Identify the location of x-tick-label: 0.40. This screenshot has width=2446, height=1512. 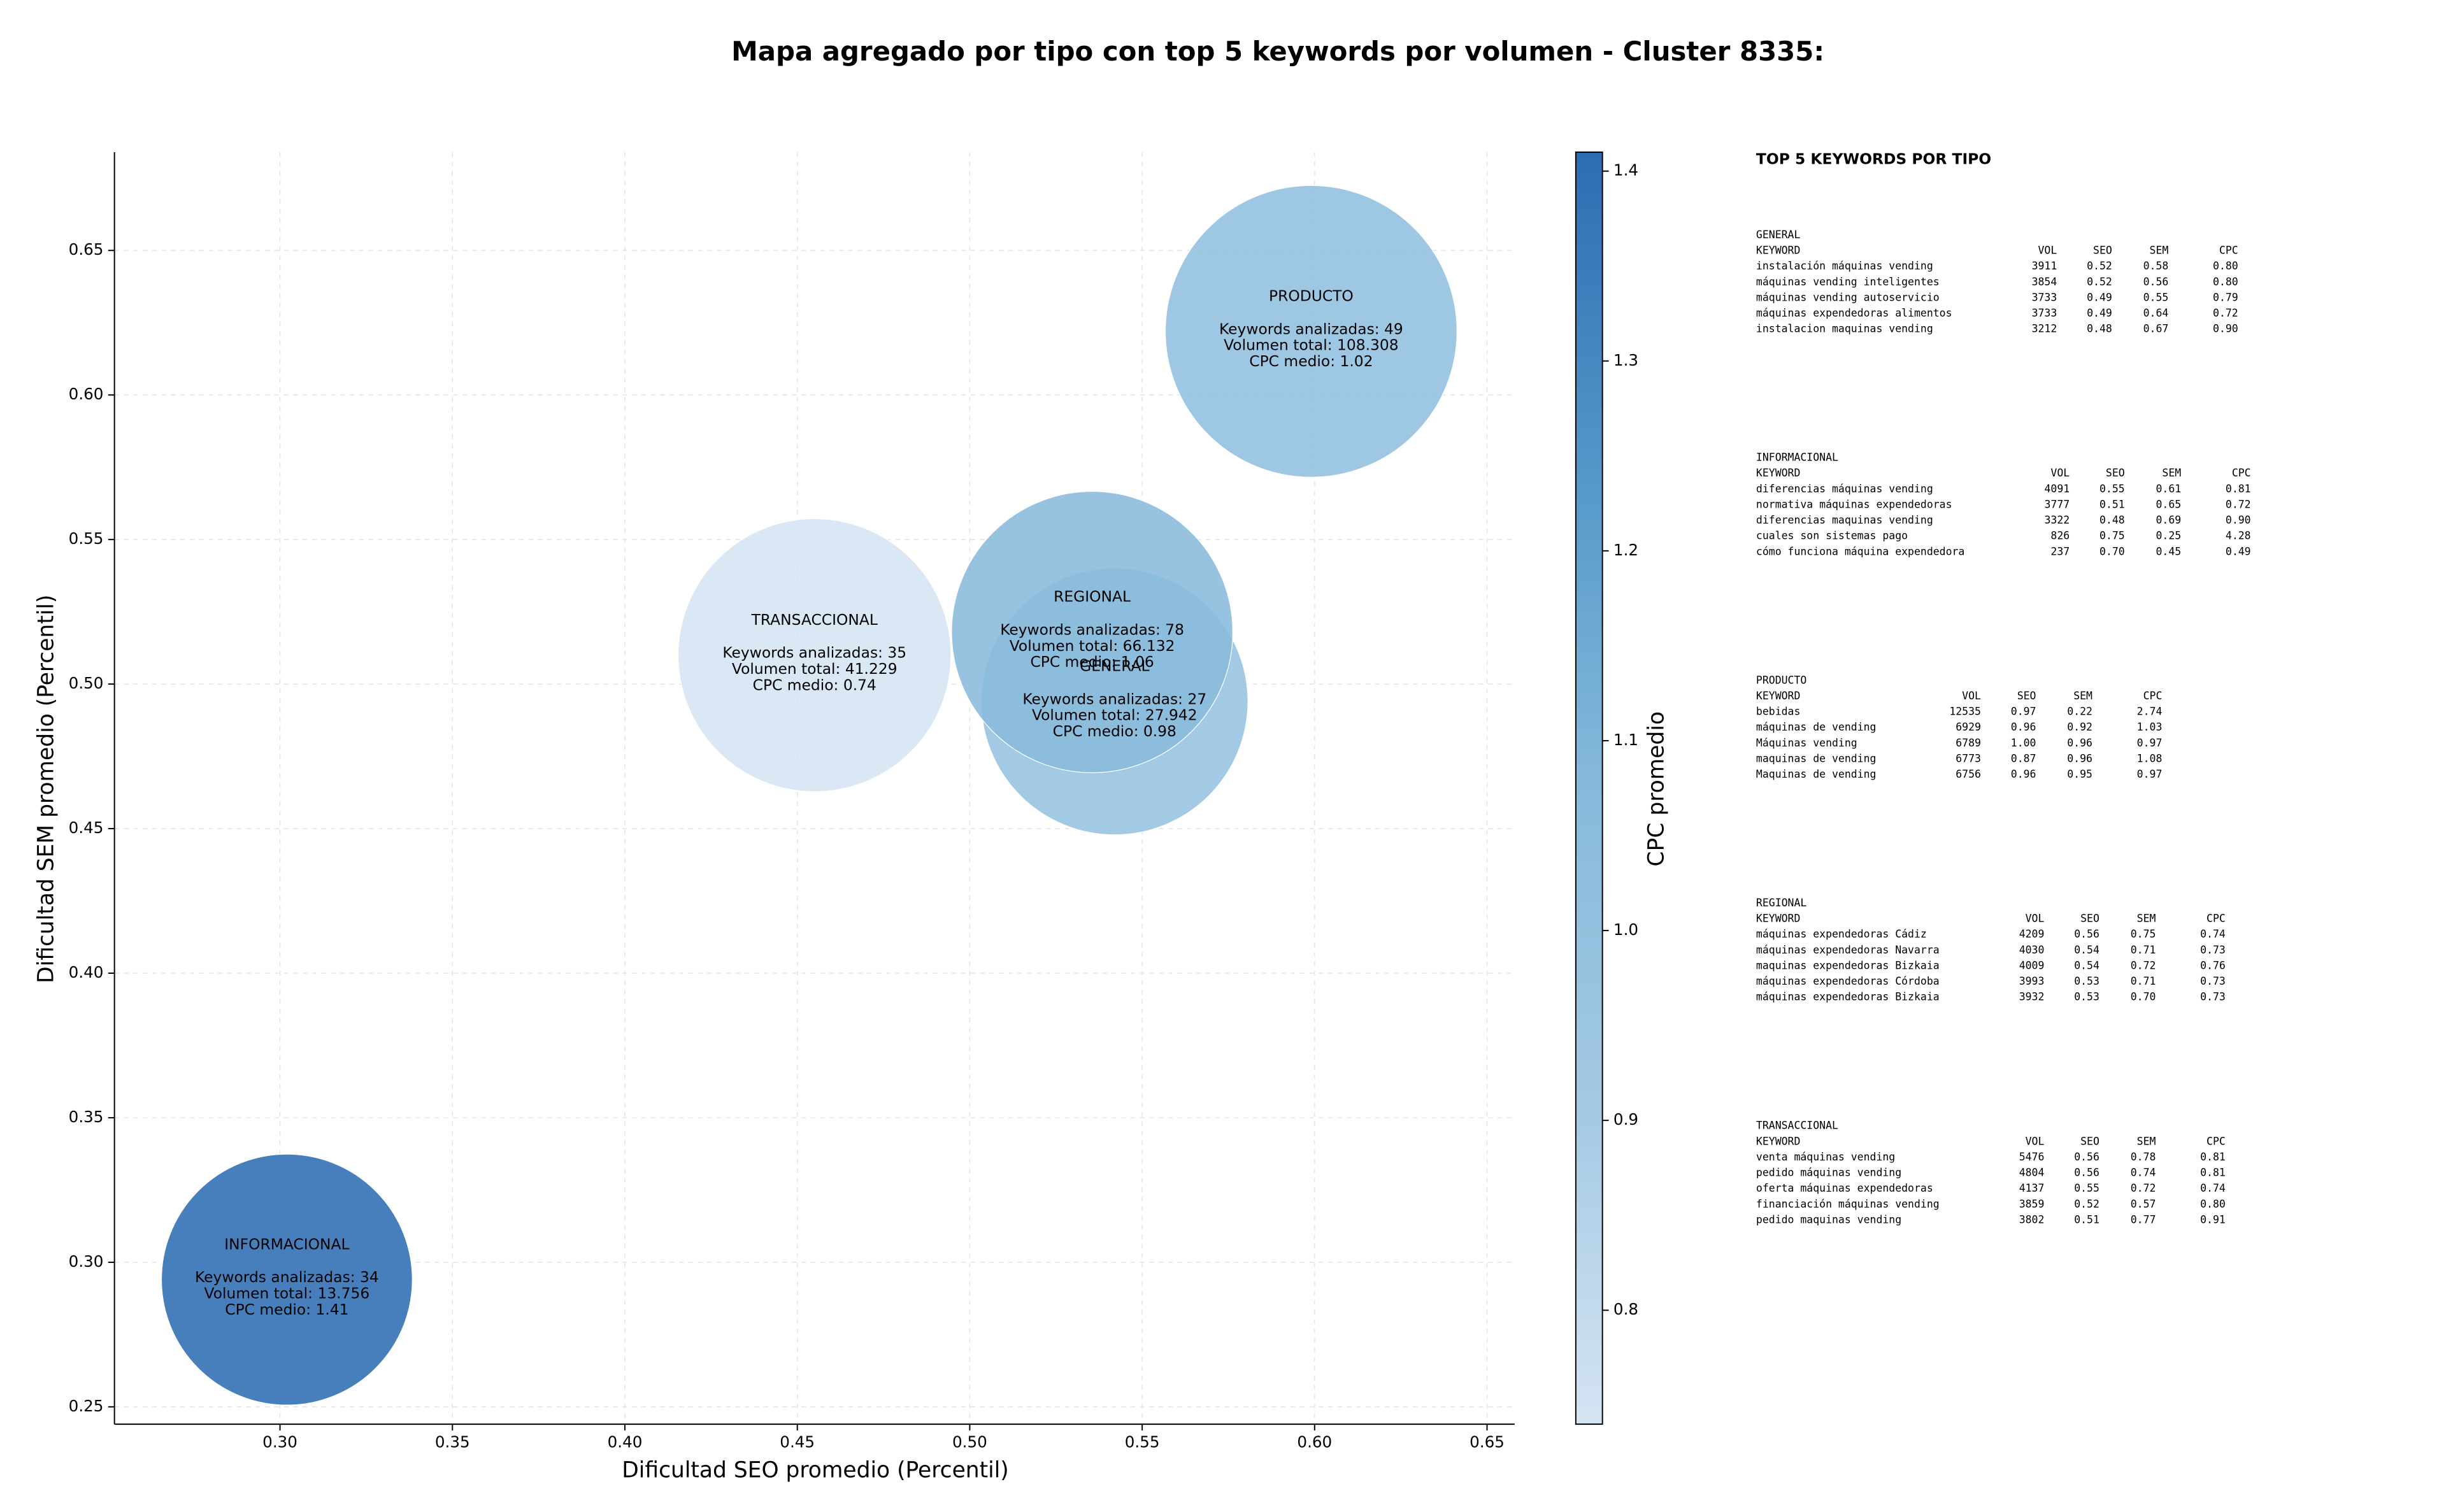
(625, 1442).